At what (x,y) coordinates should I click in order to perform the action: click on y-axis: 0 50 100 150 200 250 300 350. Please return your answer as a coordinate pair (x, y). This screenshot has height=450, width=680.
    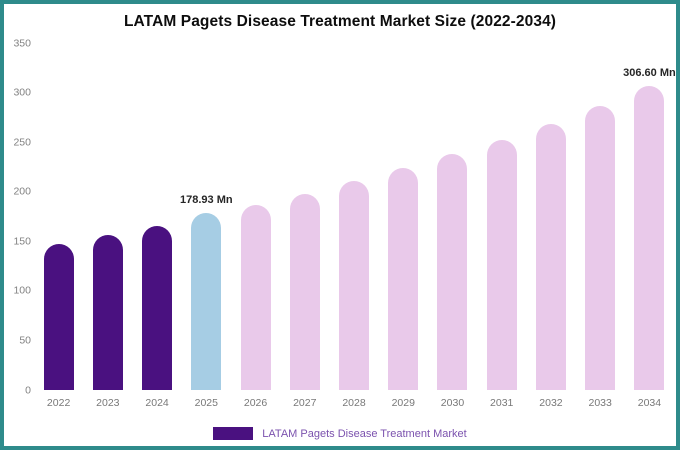
    Looking at the image, I should click on (20, 216).